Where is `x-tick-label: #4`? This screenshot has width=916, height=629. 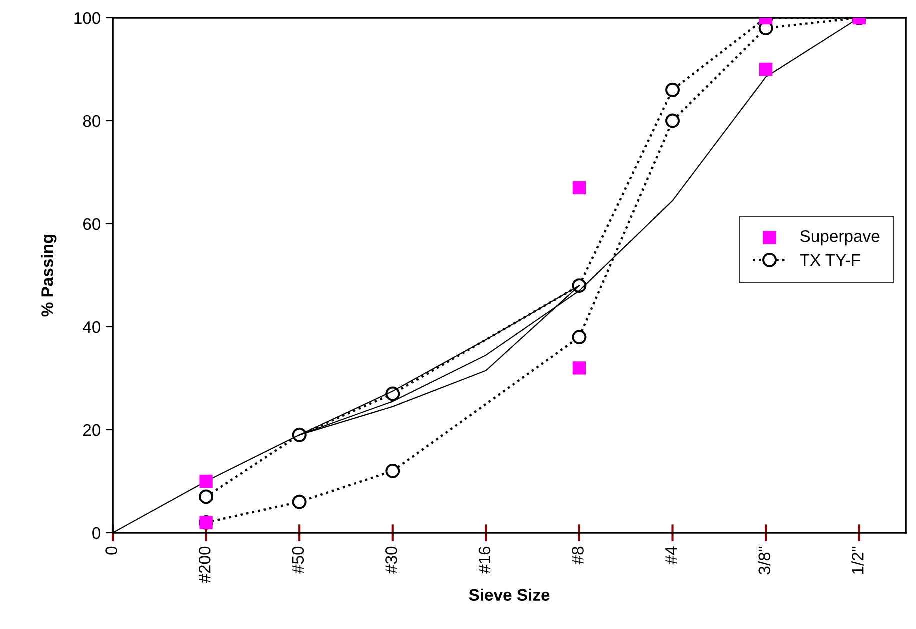 x-tick-label: #4 is located at coordinates (672, 555).